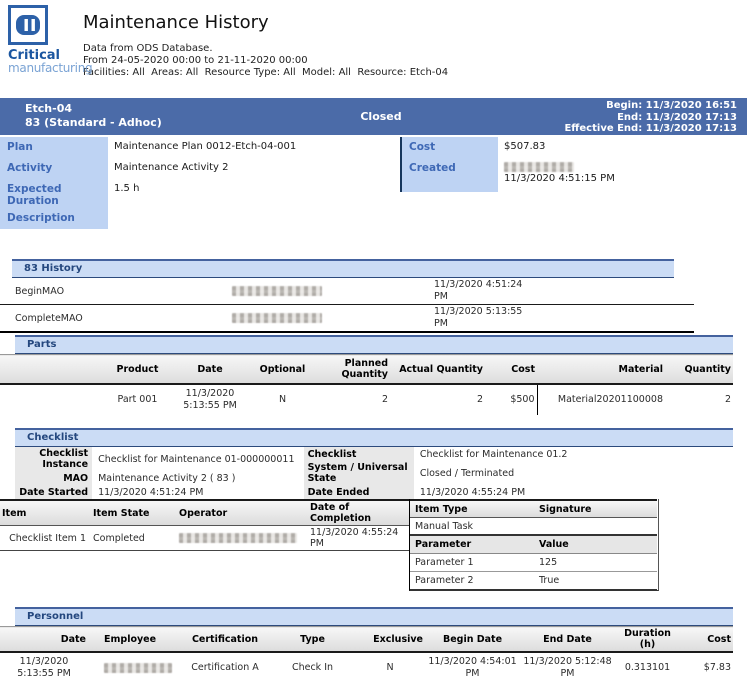 Image resolution: width=747 pixels, height=683 pixels. I want to click on personnel-col-certification: Certification, so click(225, 639).